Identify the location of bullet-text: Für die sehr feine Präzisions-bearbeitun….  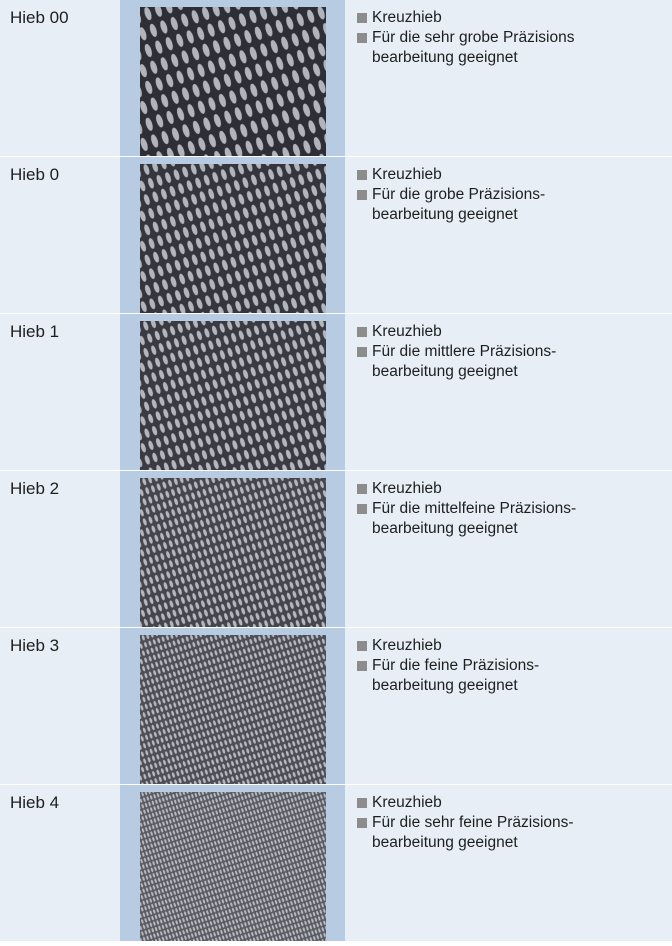
(473, 833).